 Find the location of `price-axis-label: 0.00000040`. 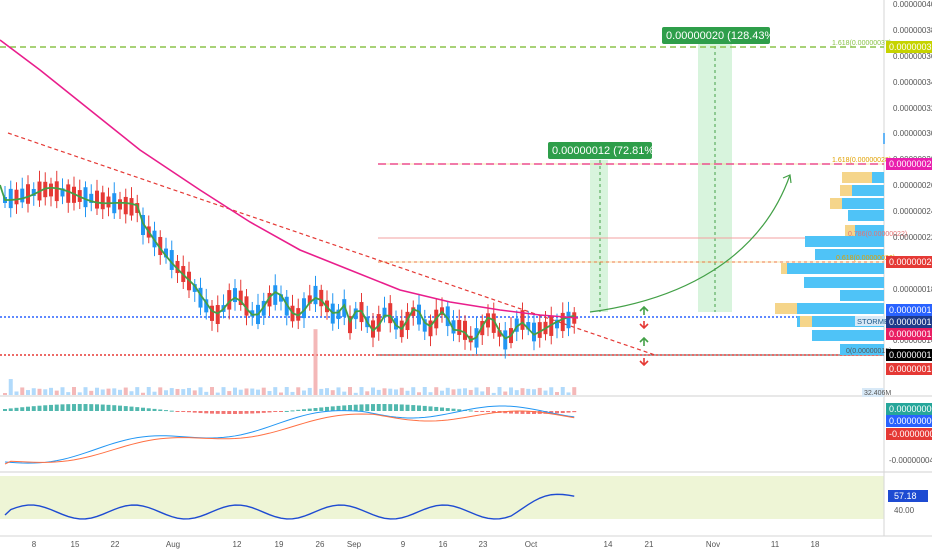

price-axis-label: 0.00000040 is located at coordinates (912, 4).